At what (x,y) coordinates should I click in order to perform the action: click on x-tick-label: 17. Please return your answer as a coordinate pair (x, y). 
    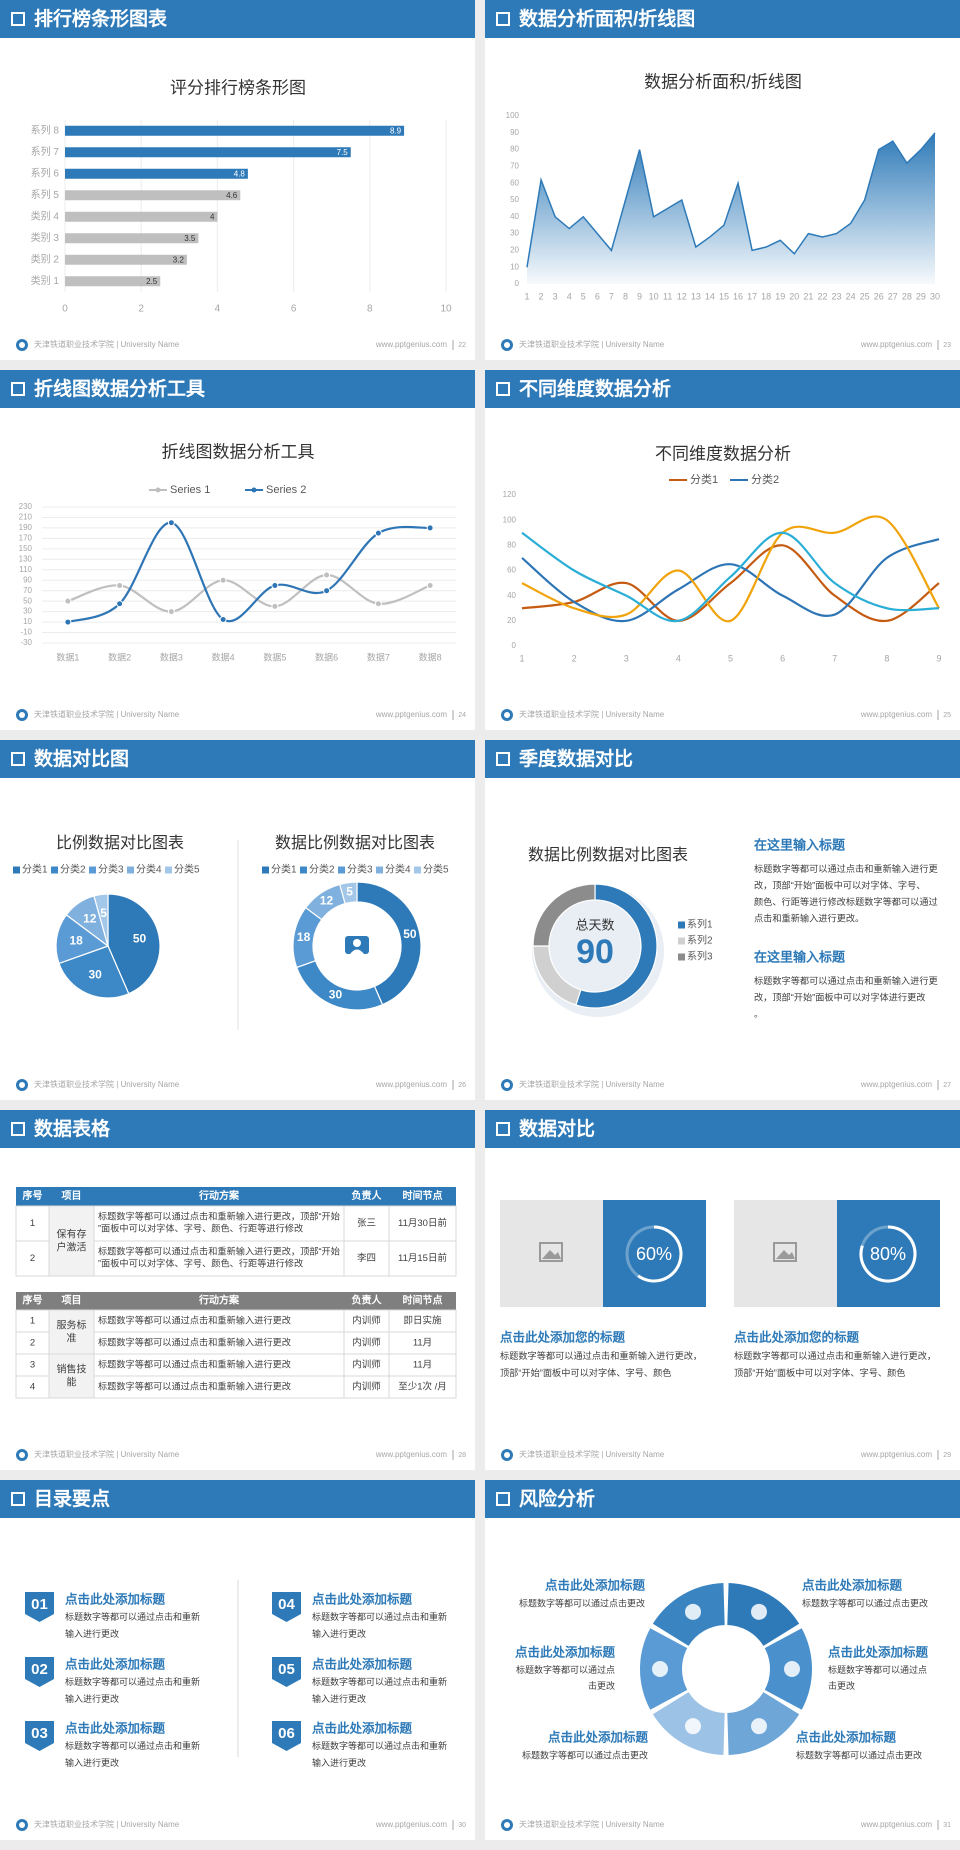
    Looking at the image, I should click on (752, 296).